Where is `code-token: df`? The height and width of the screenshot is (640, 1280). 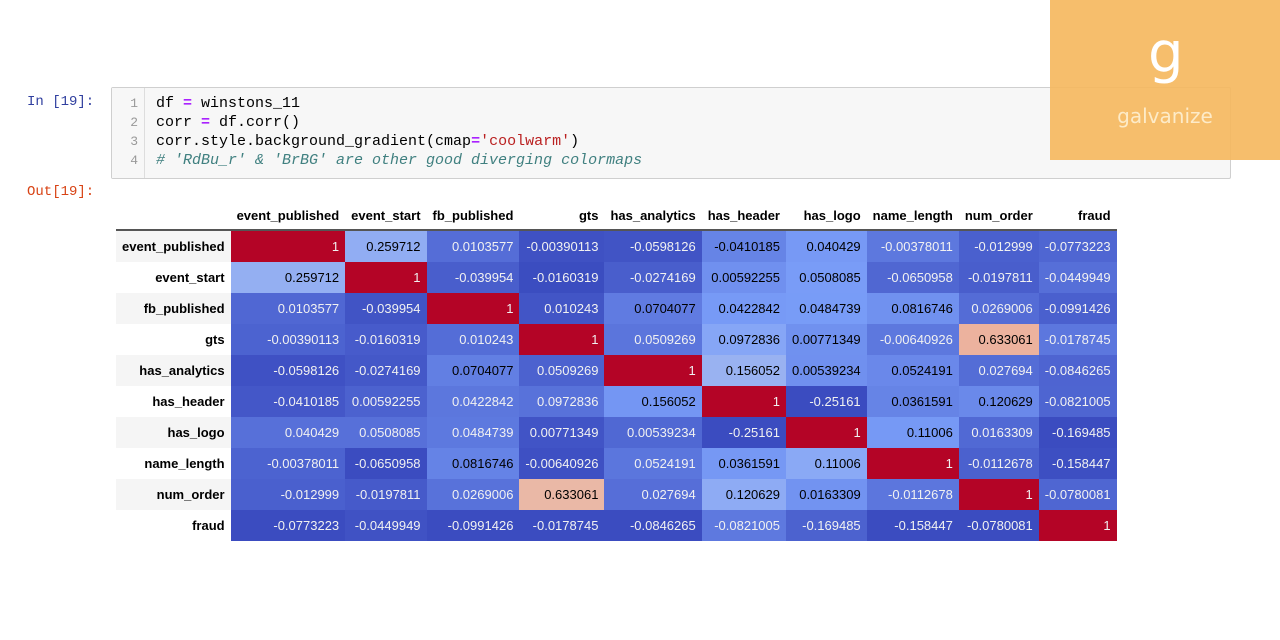
code-token: df is located at coordinates (170, 103).